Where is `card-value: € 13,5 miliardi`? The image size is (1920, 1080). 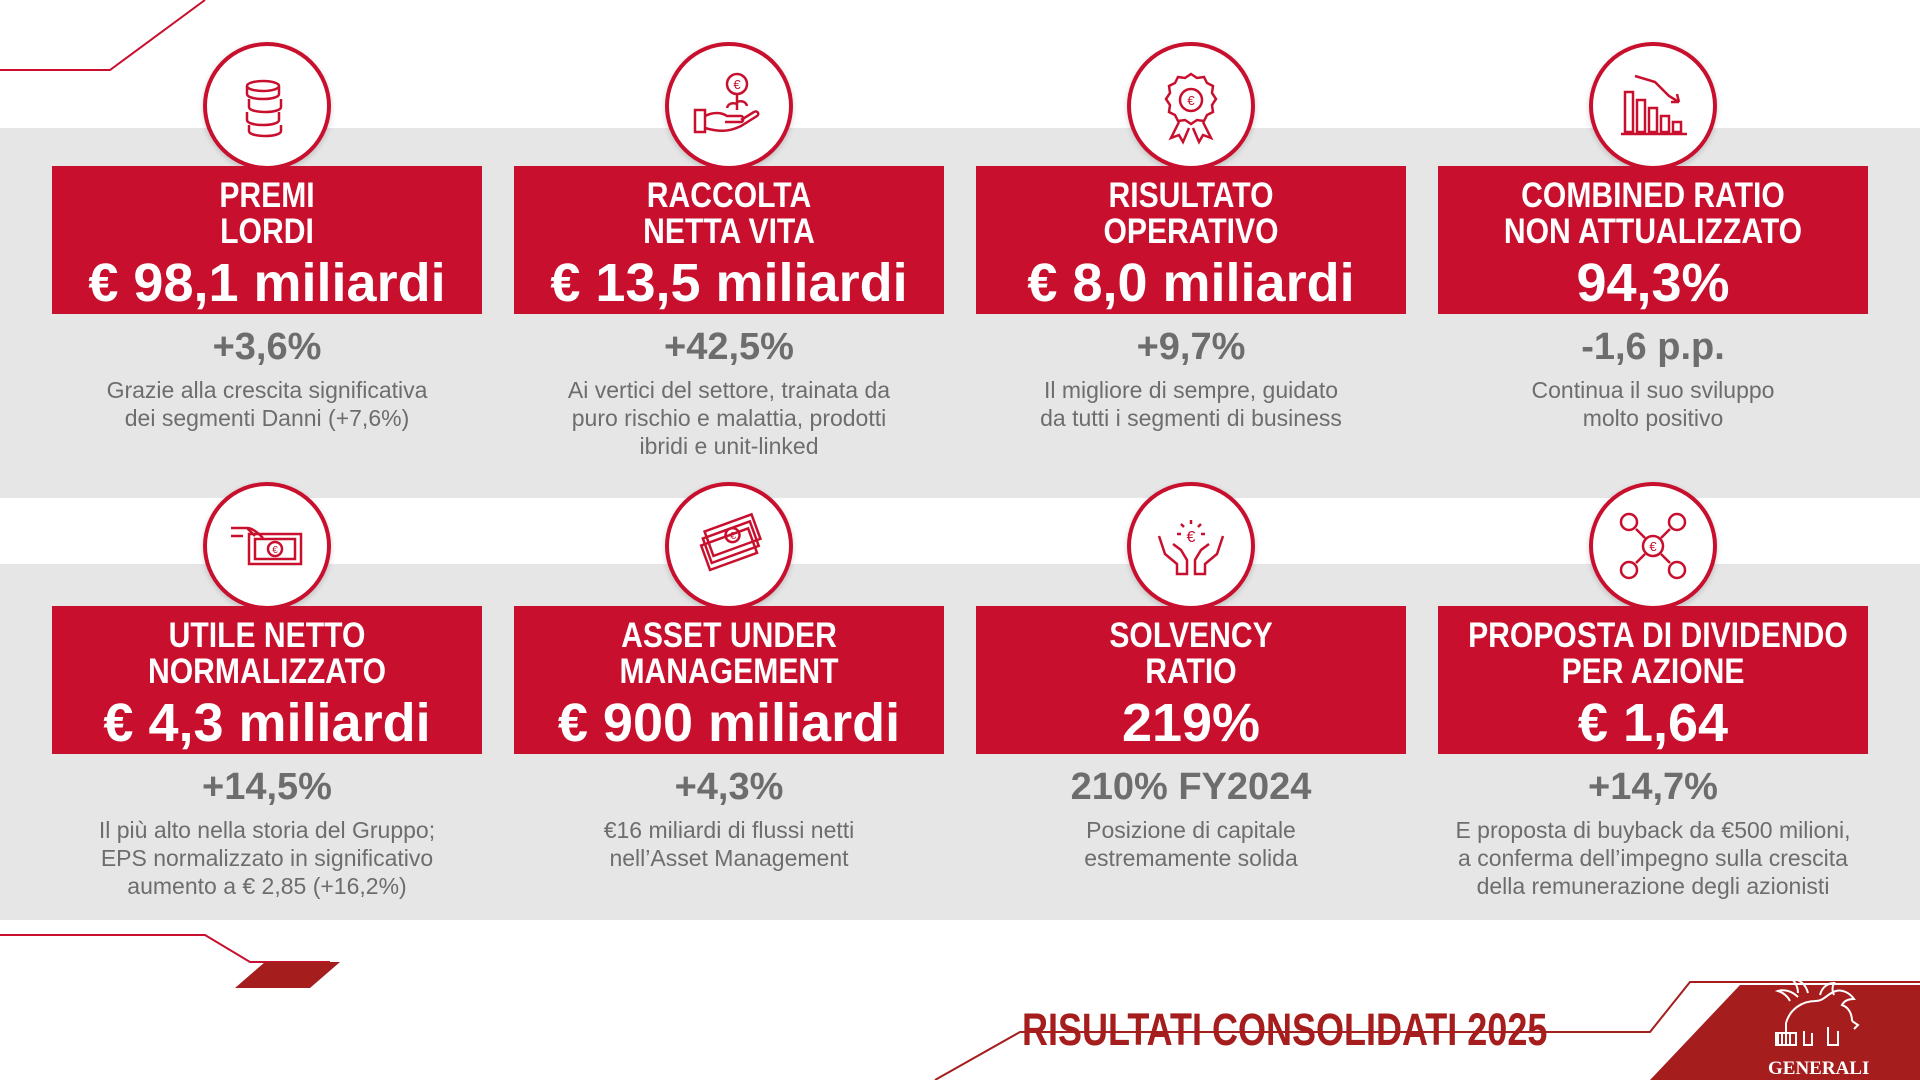
card-value: € 13,5 miliardi is located at coordinates (729, 283).